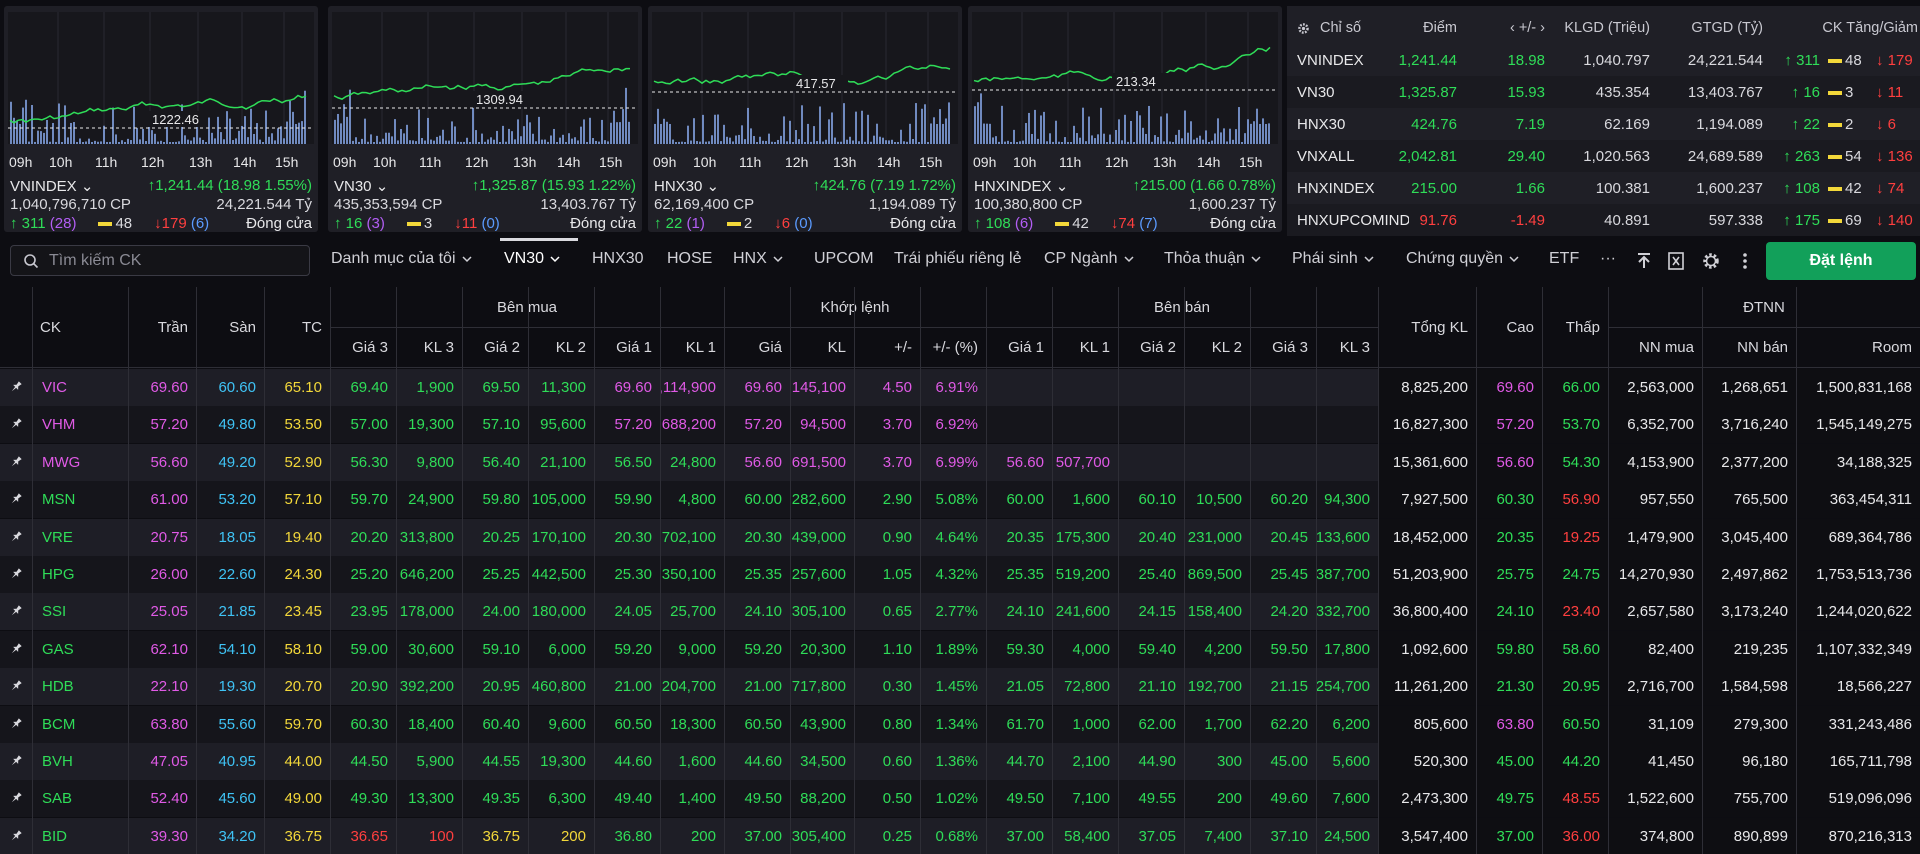 Image resolution: width=1920 pixels, height=854 pixels. What do you see at coordinates (844, 259) in the screenshot?
I see `tab-upcom: UPCOM` at bounding box center [844, 259].